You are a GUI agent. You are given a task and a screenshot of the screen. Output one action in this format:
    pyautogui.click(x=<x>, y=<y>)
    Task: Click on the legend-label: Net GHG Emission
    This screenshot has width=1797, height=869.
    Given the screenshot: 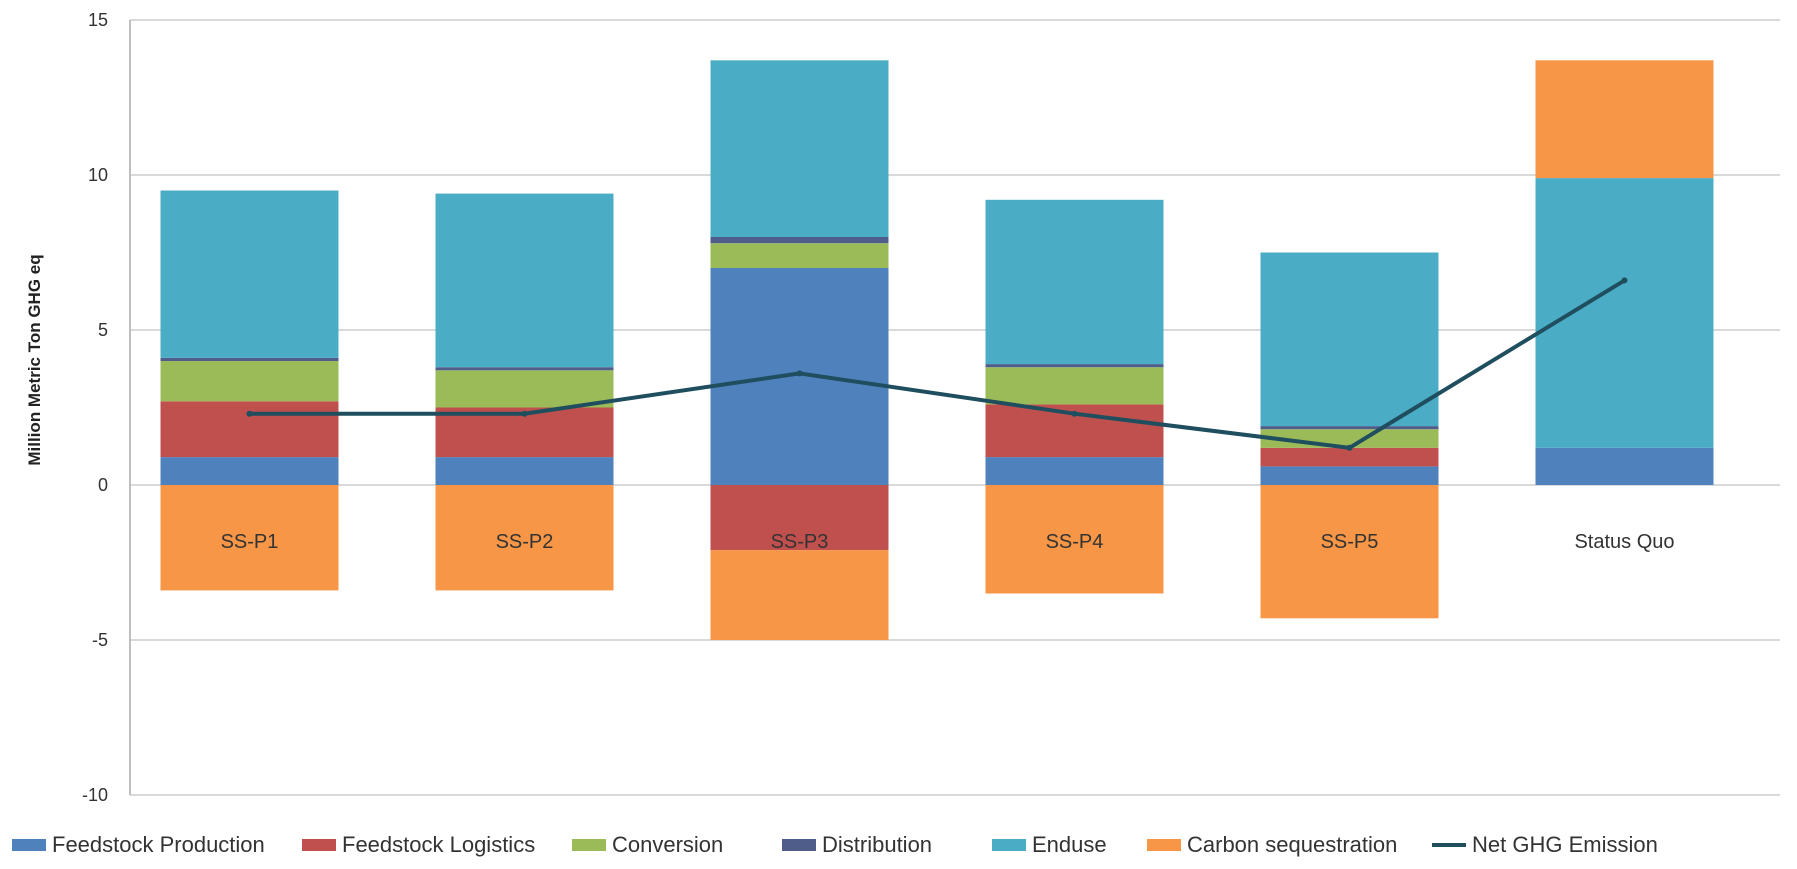 What is the action you would take?
    pyautogui.click(x=1565, y=844)
    